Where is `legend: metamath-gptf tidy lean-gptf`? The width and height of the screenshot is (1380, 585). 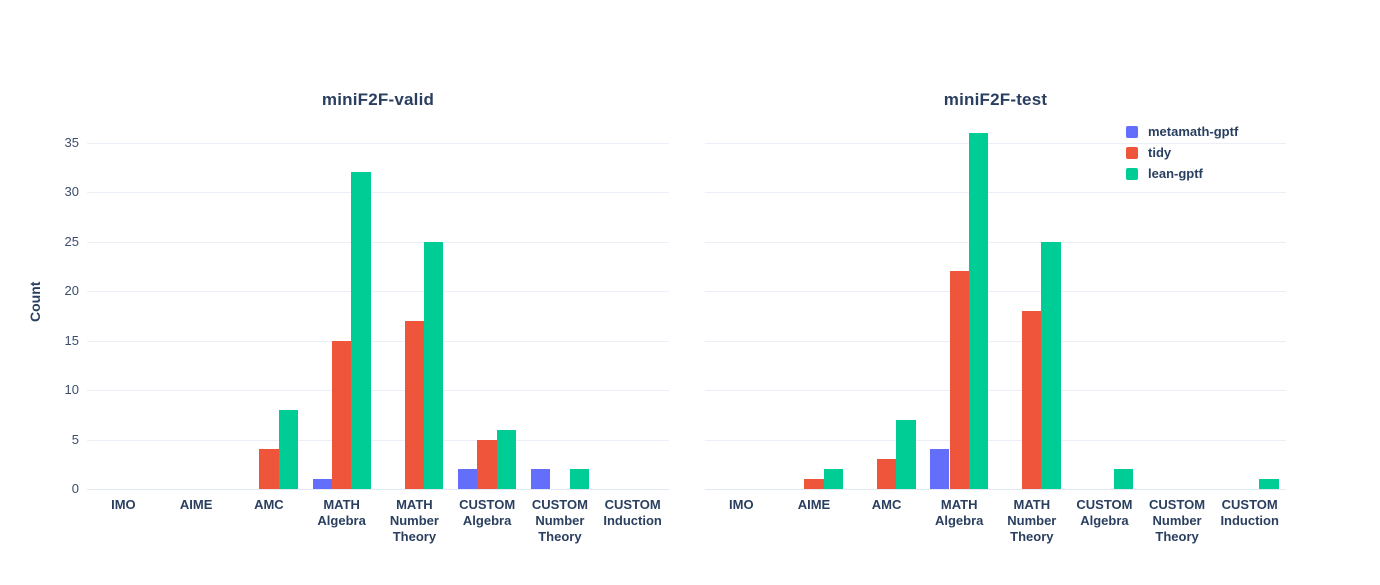
legend: metamath-gptf tidy lean-gptf is located at coordinates (1182, 156).